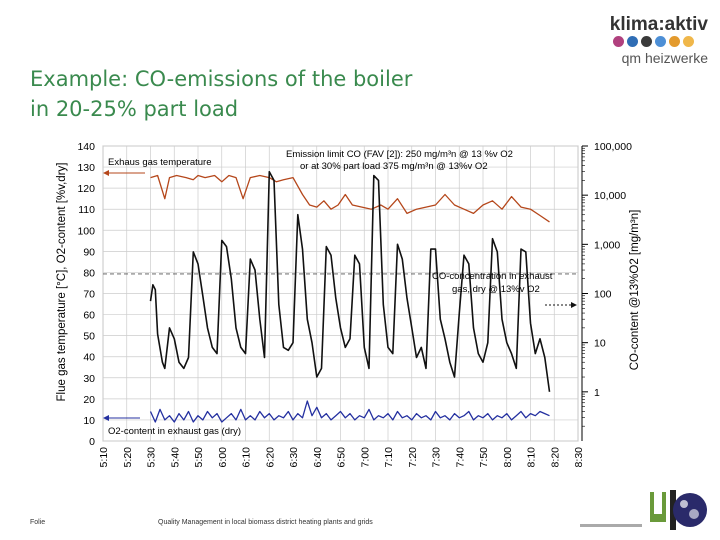  Describe the element at coordinates (460, 457) in the screenshot. I see `x-tick-label: 7:40` at that location.